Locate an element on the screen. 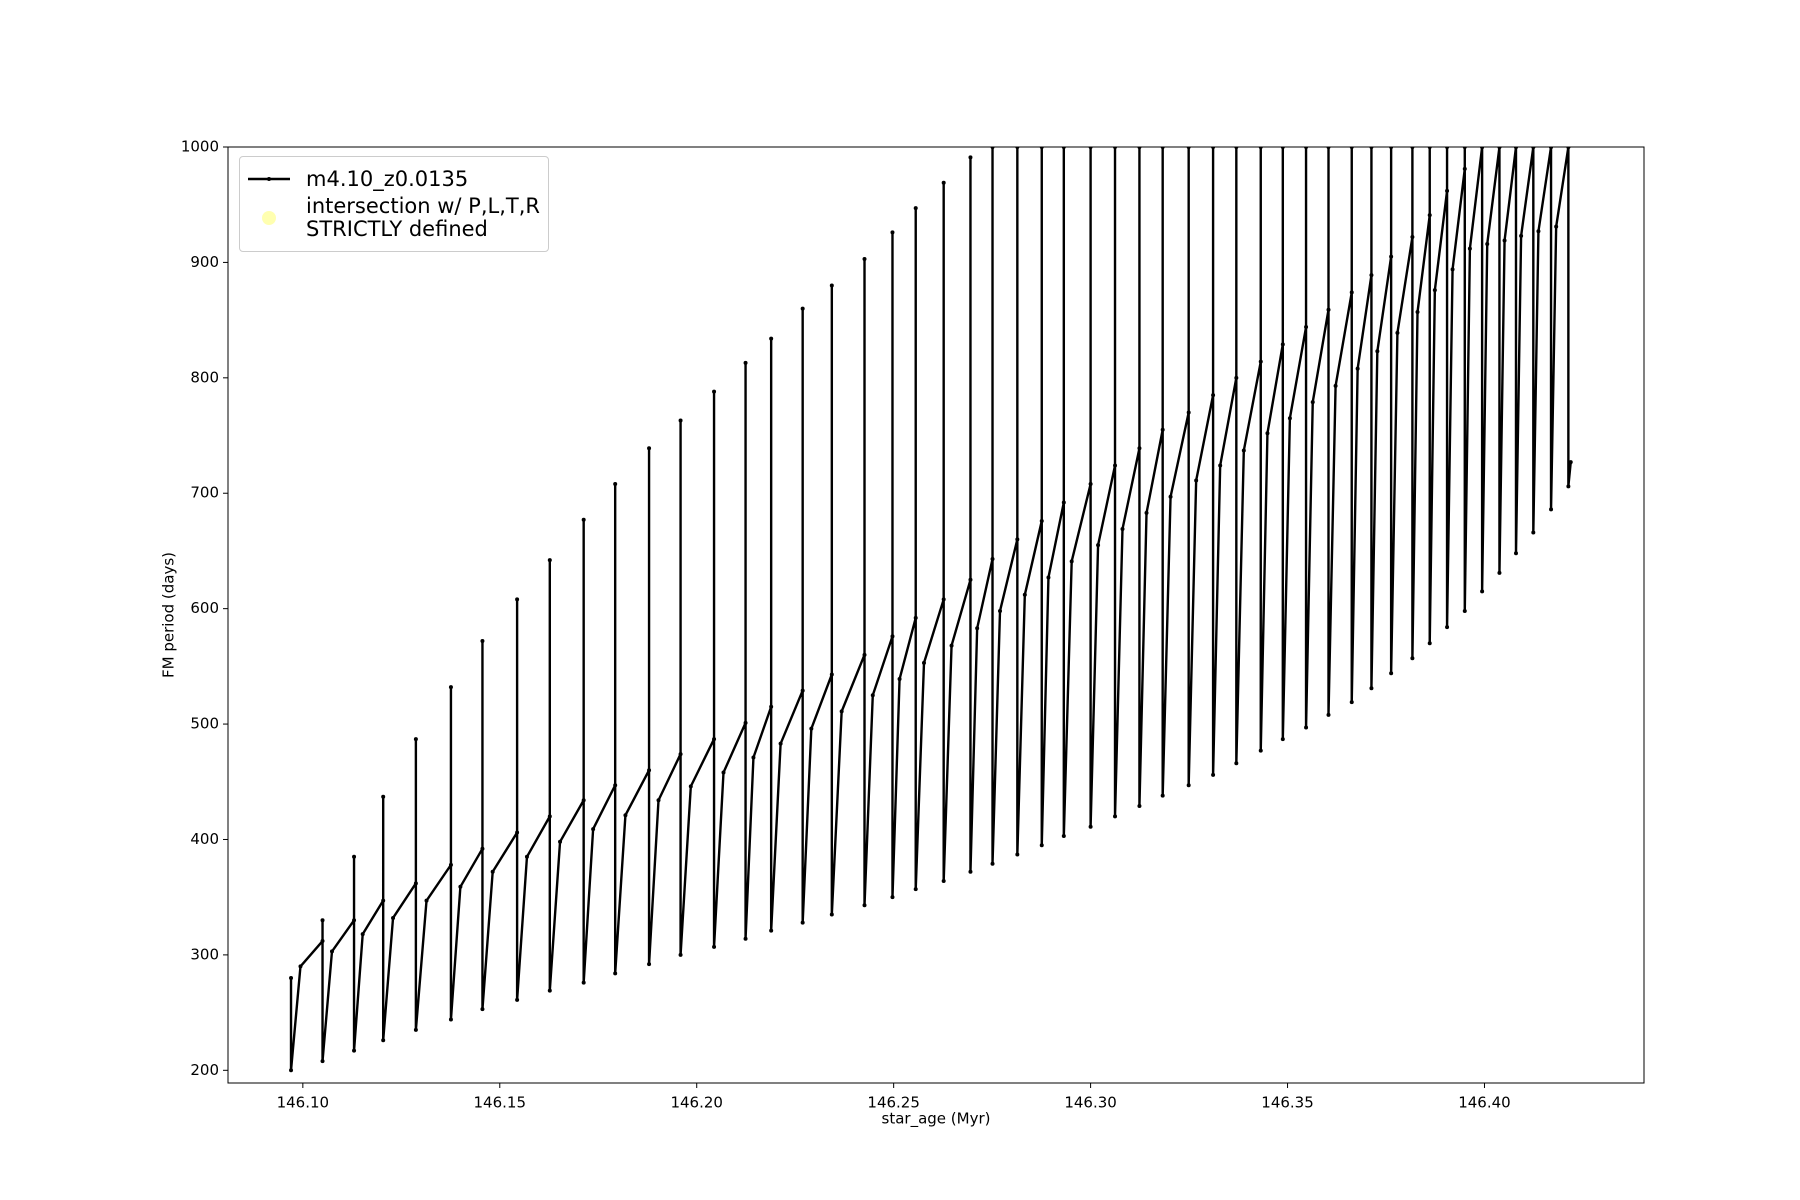 The height and width of the screenshot is (1200, 1800). y-tick-label: 400 is located at coordinates (204, 839).